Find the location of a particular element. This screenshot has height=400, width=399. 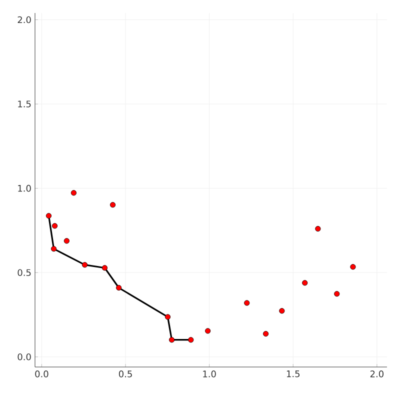

y-tick-label: 2.0 is located at coordinates (24, 20).